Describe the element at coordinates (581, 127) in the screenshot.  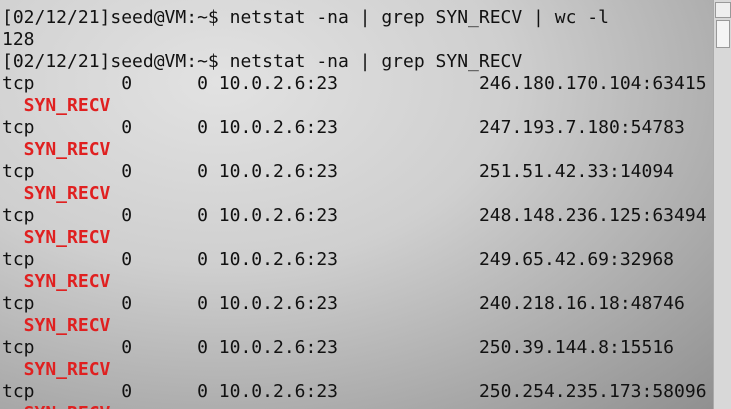
I see `foreign-address: 247.193.7.180:54783` at that location.